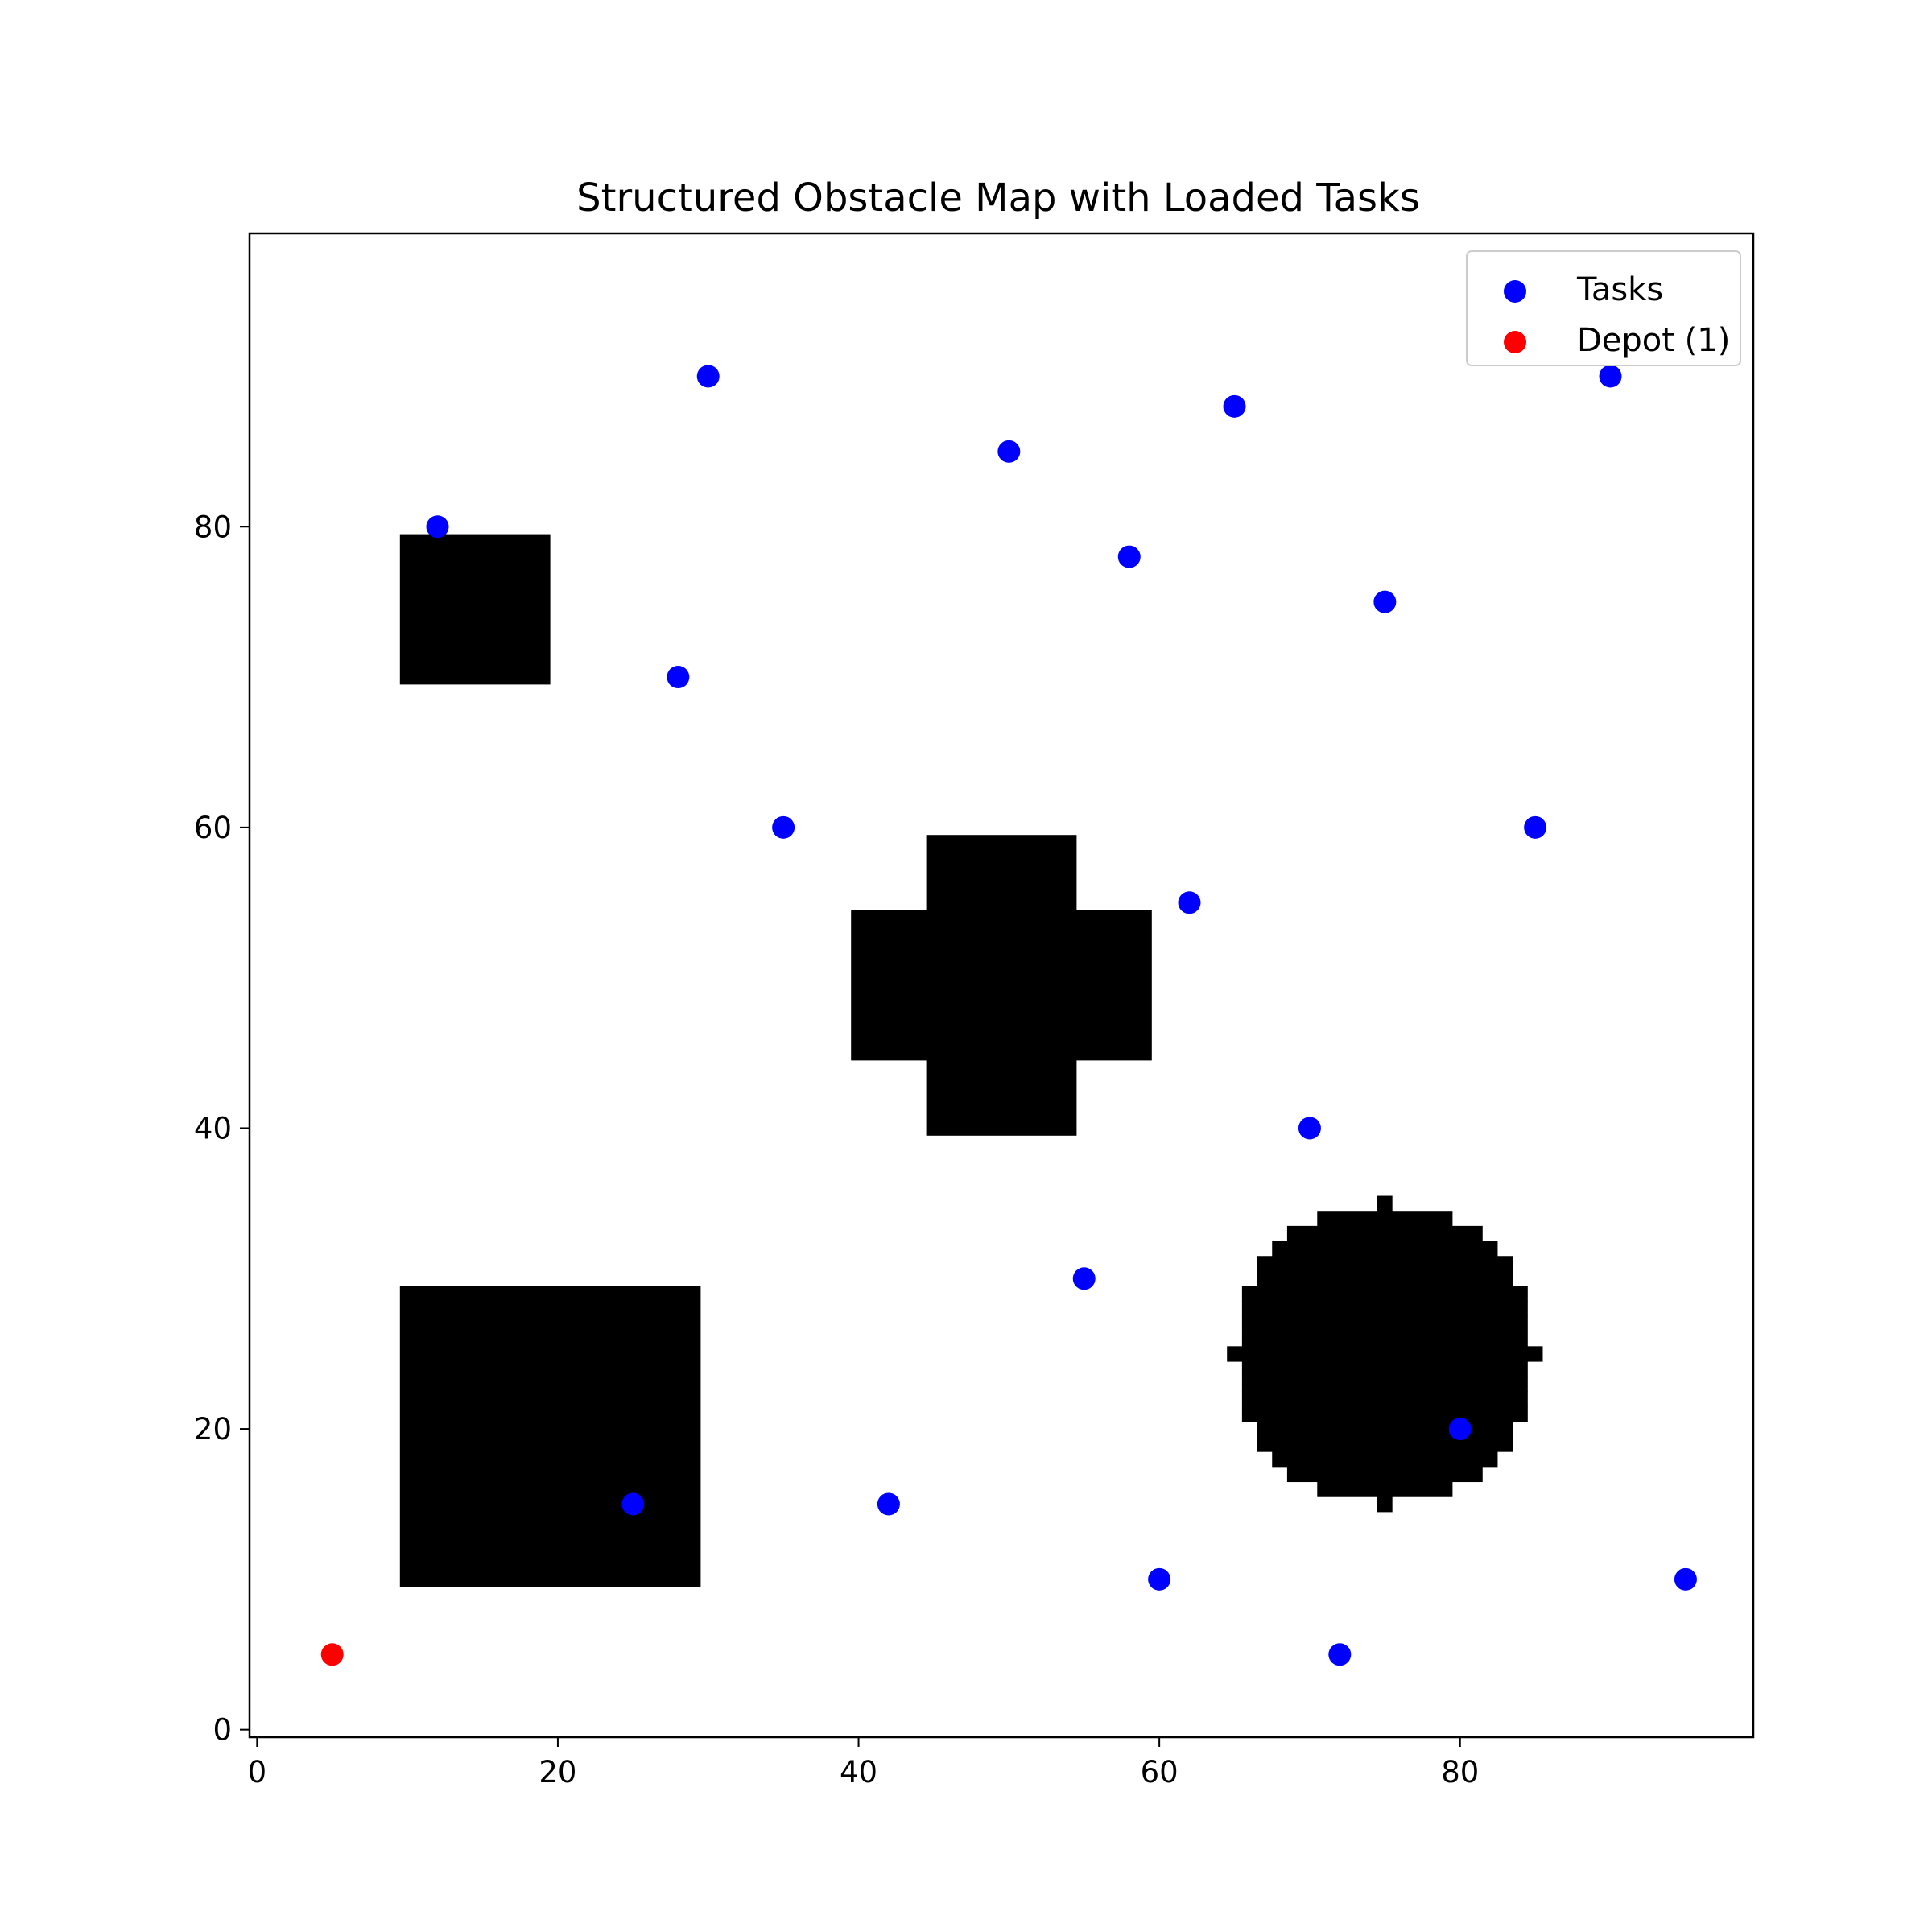 The width and height of the screenshot is (1932, 1932). I want to click on legend-label-1: Depot (1), so click(1653, 340).